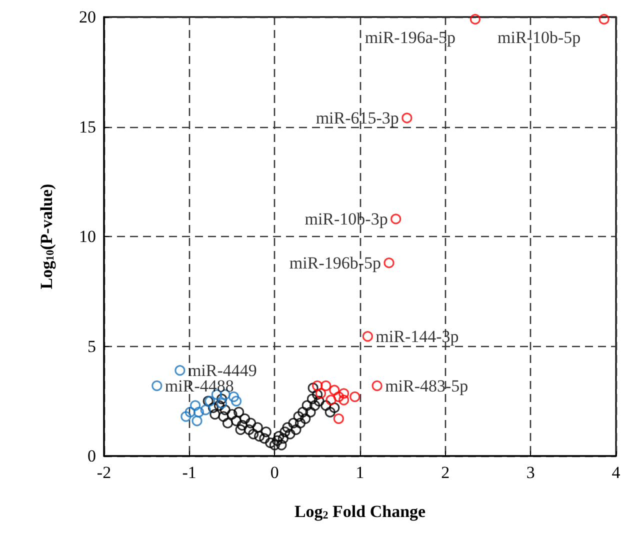 The image size is (638, 534). Describe the element at coordinates (87, 236) in the screenshot. I see `y-tick-label: 10` at that location.